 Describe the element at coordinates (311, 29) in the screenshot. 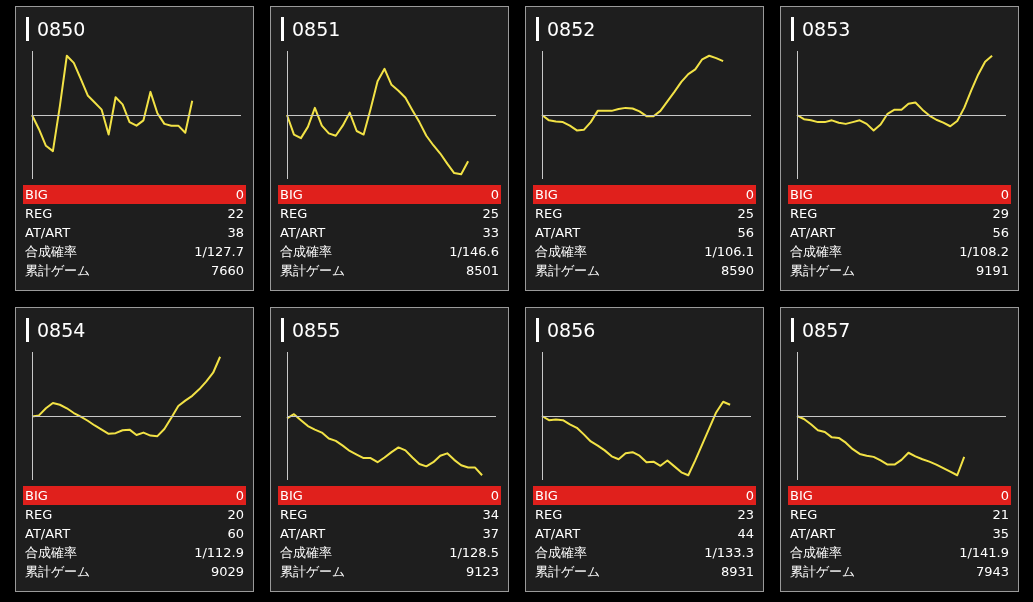

I see `chart-title: 0851` at that location.